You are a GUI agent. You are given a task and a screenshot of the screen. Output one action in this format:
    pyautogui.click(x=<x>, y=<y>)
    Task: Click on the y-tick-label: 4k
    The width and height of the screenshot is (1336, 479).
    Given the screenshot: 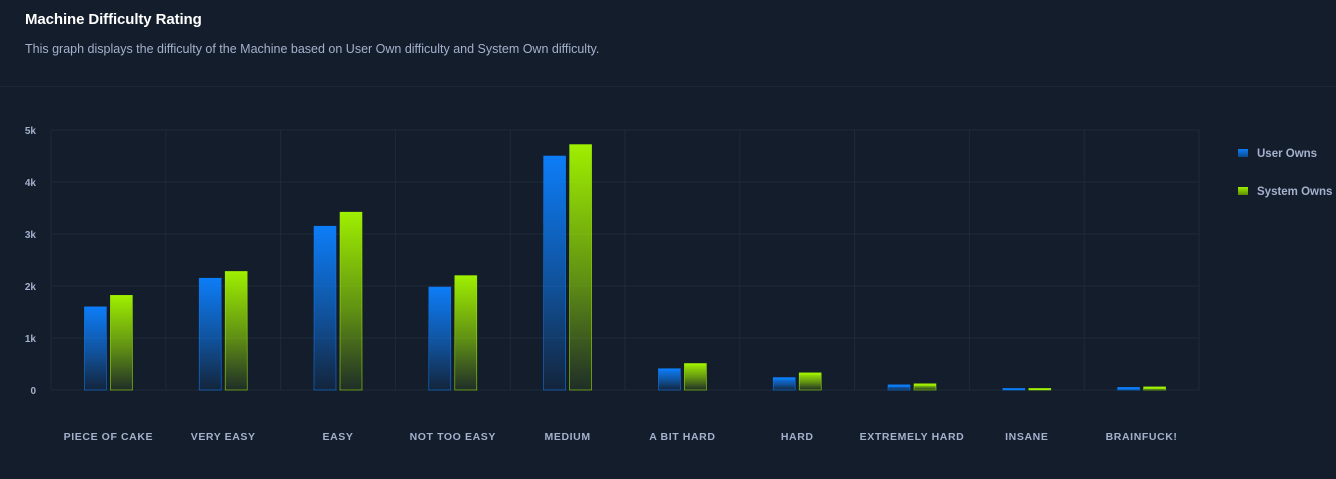 What is the action you would take?
    pyautogui.click(x=31, y=183)
    